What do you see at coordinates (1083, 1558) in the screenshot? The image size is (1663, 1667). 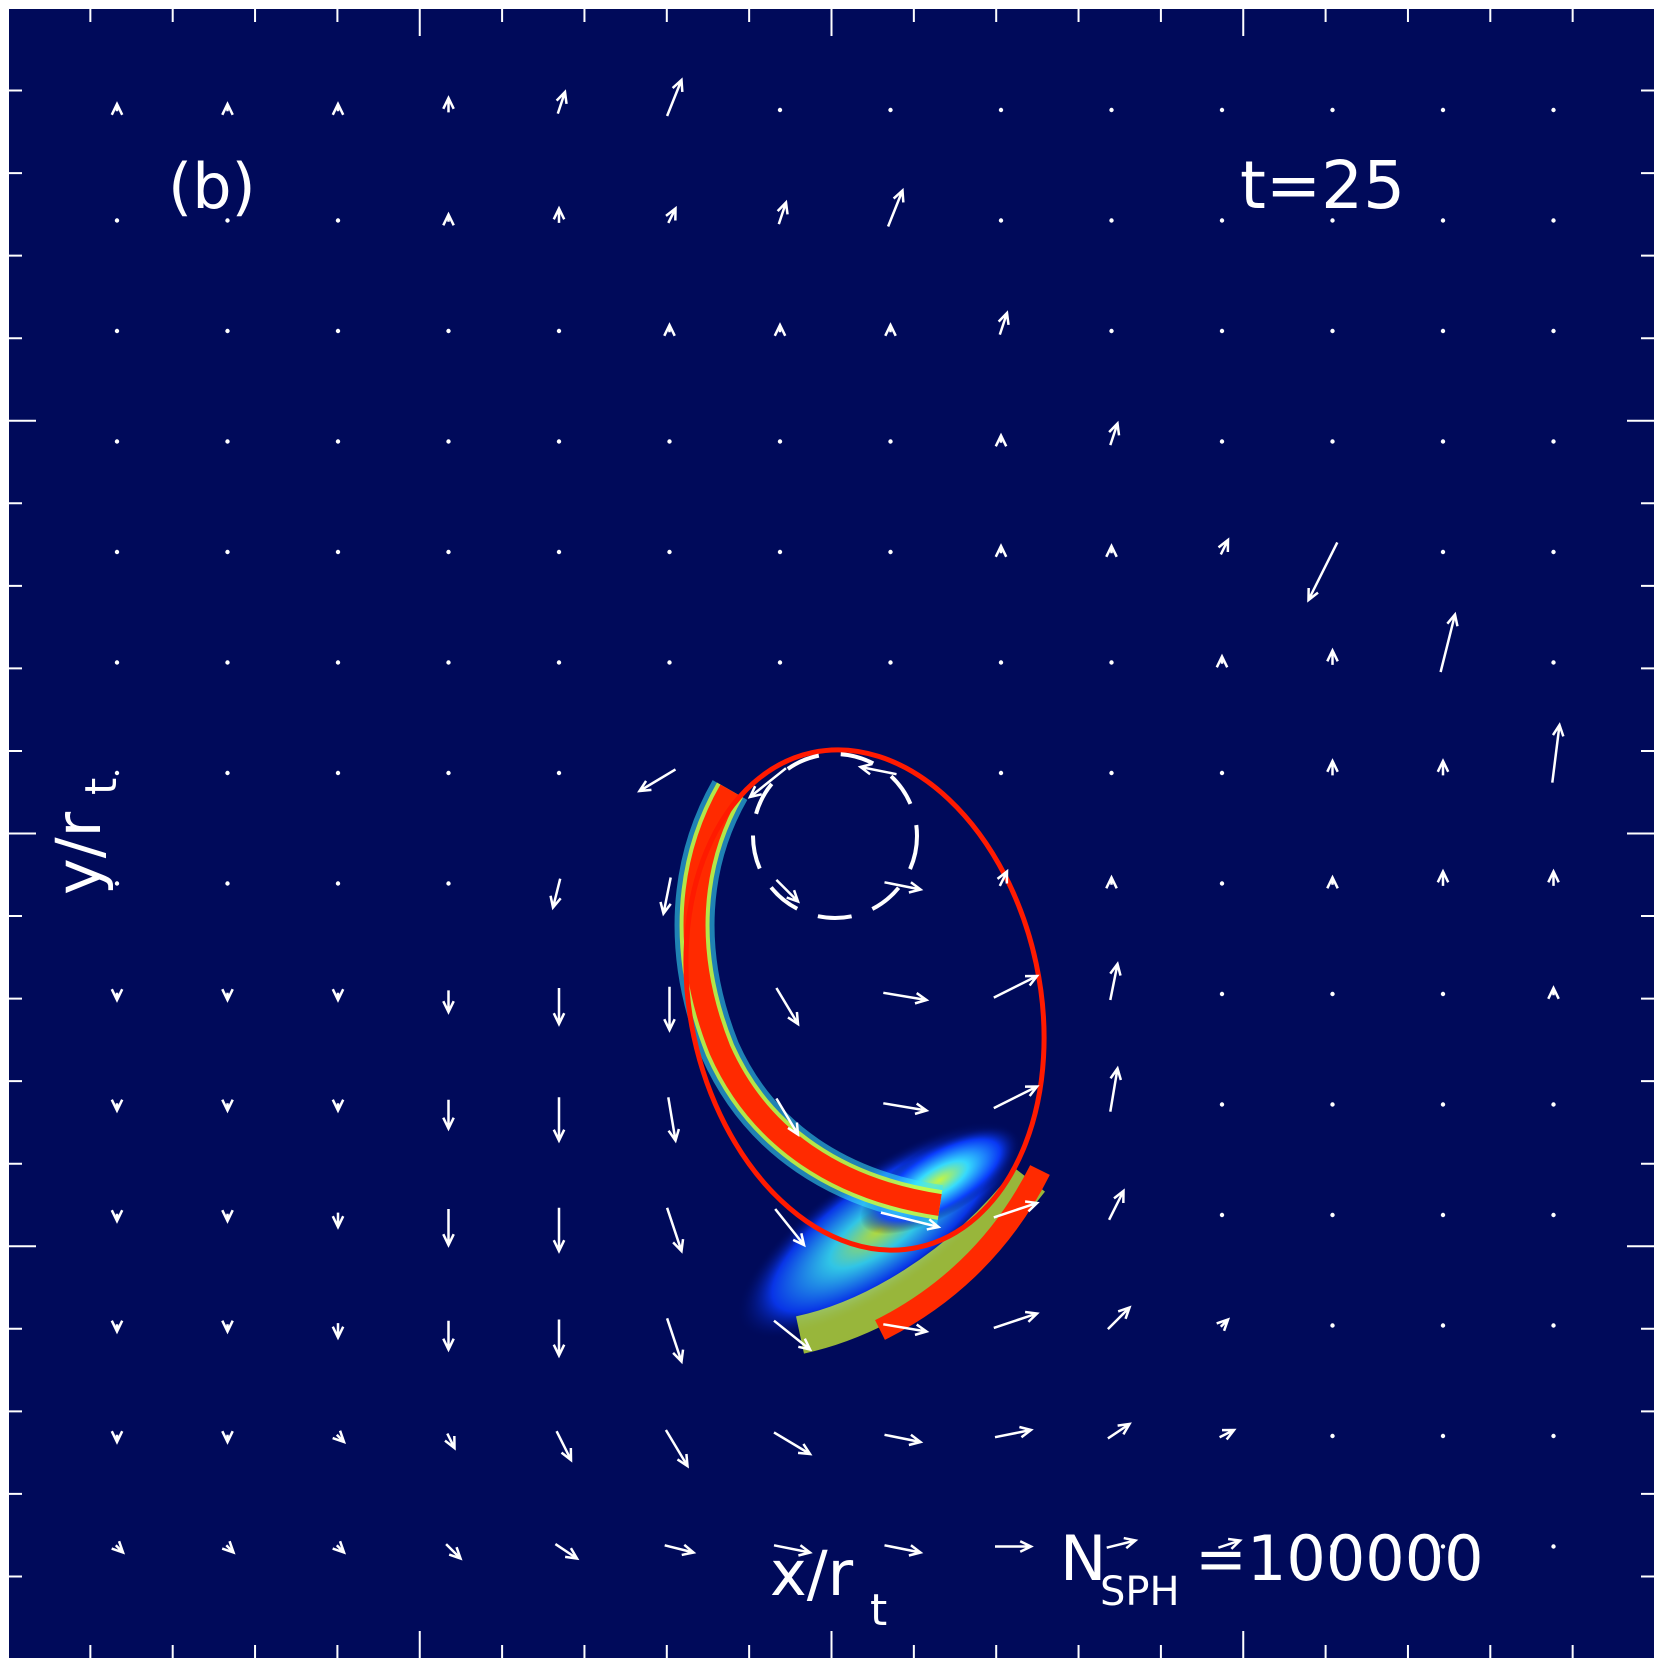 I see `nsph-label: N` at bounding box center [1083, 1558].